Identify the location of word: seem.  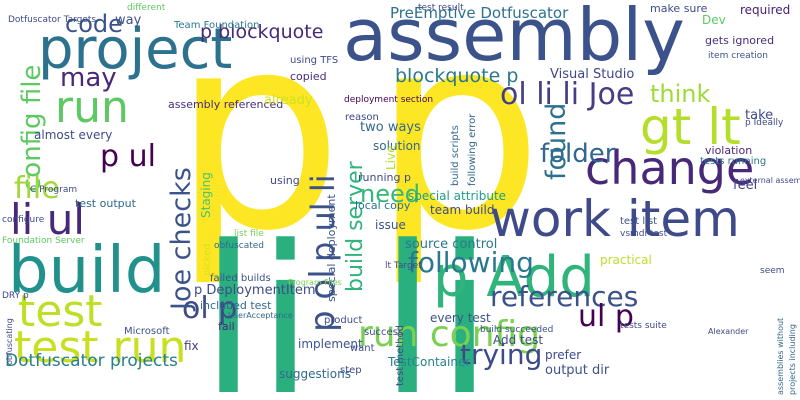
(772, 271).